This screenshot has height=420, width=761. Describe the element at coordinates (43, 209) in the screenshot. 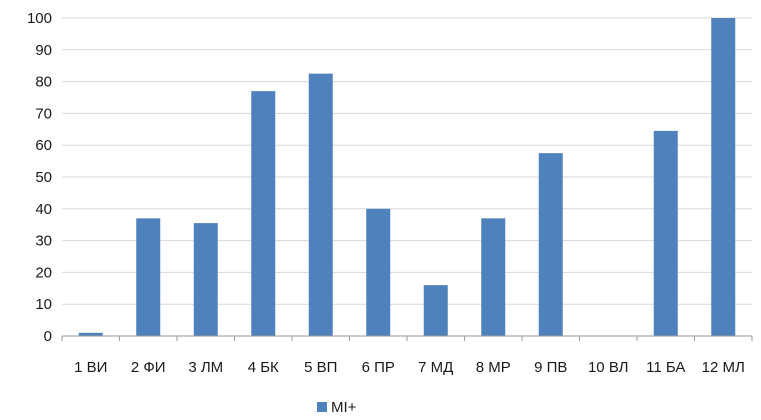

I see `y-tick-label-40: 40` at that location.